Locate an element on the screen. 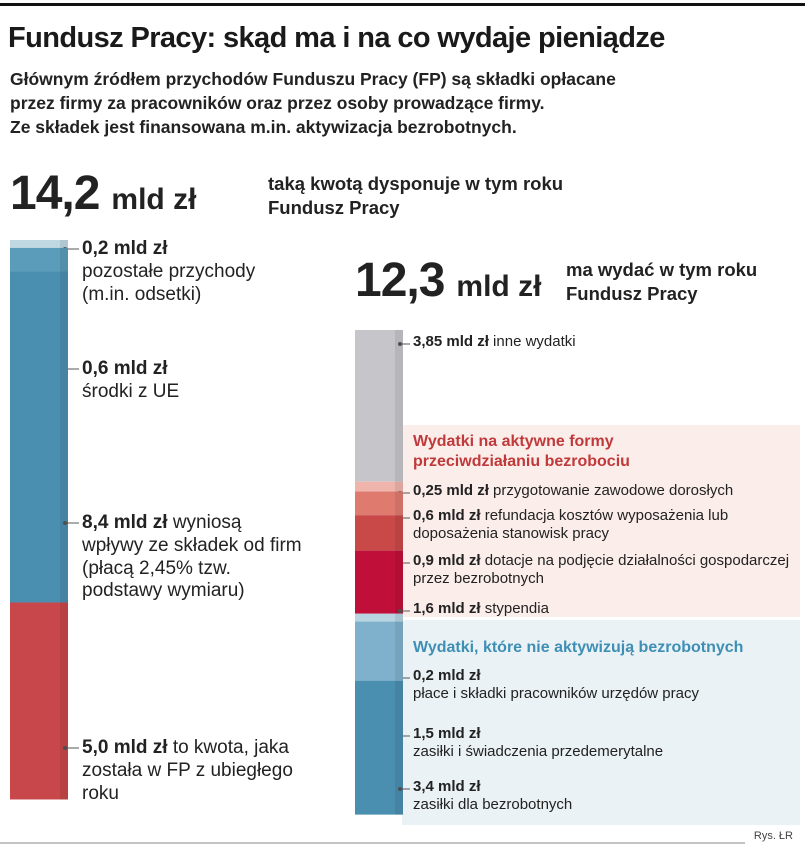 This screenshot has height=851, width=805. active-section-bg is located at coordinates (601, 521).